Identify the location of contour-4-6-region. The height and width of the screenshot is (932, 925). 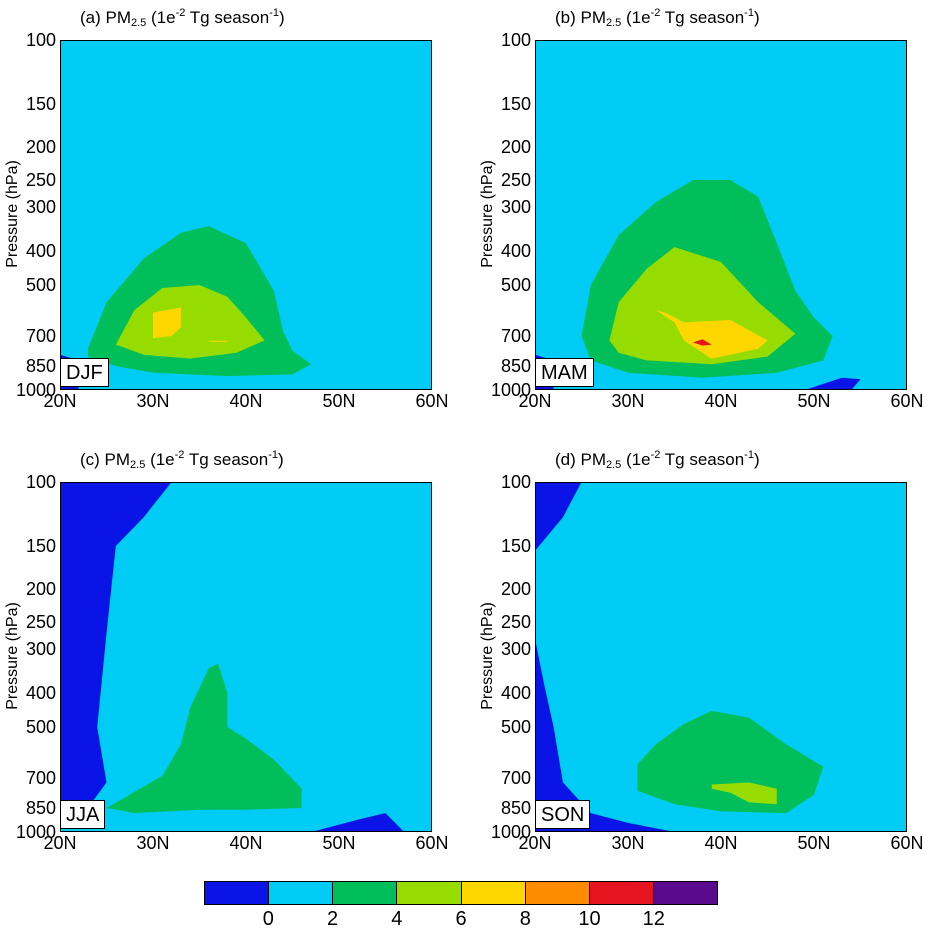
(744, 793).